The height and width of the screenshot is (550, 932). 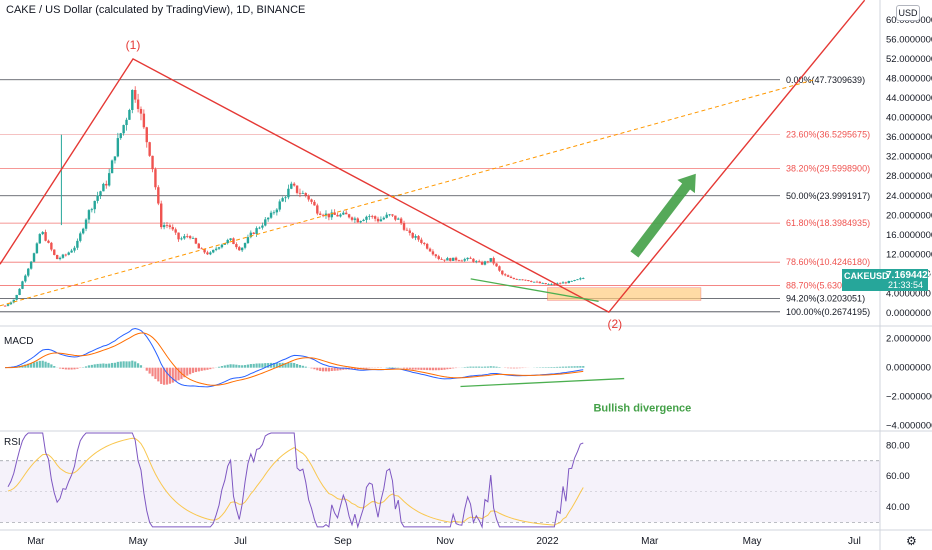 What do you see at coordinates (650, 541) in the screenshot?
I see `x-tick-label: Mar` at bounding box center [650, 541].